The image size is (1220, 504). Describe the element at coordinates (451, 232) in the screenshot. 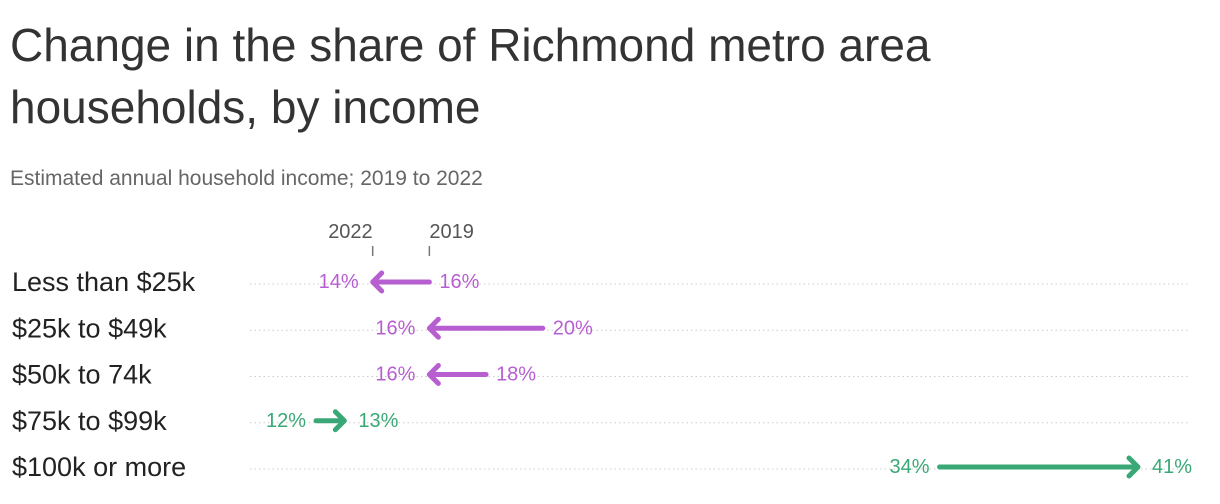

I see `legend-start-label: 2019` at that location.